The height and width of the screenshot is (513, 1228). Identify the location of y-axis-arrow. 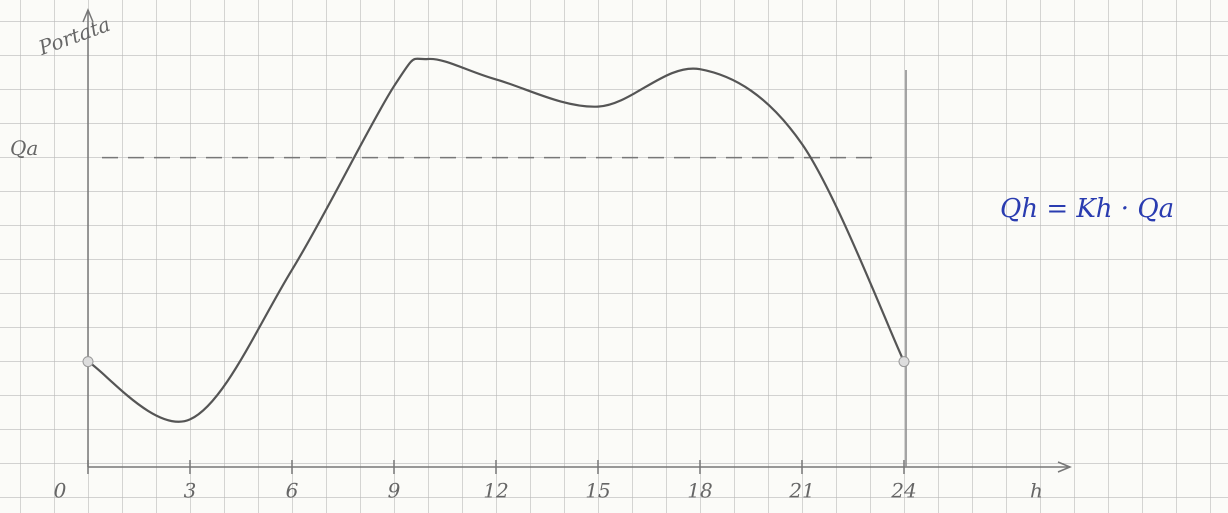
(88, 15).